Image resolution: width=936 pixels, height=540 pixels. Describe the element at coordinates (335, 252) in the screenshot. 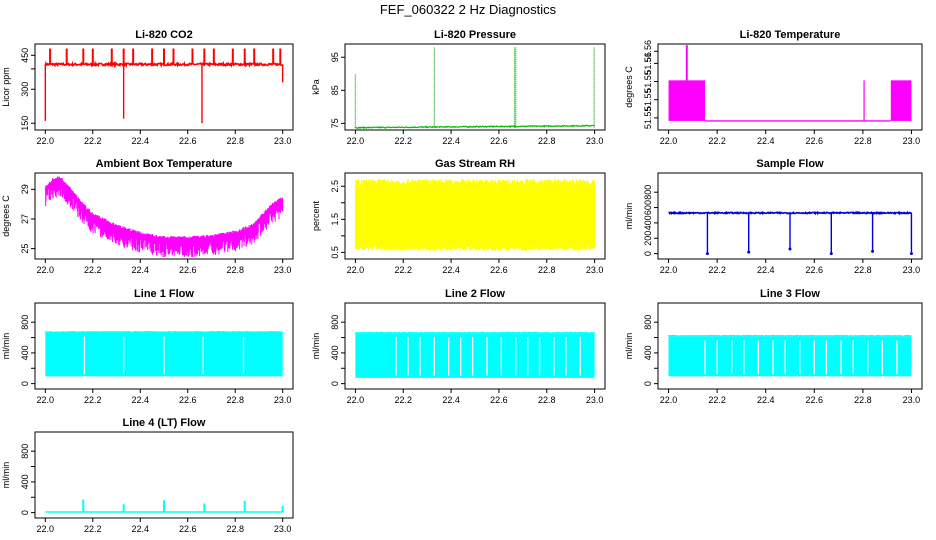

I see `y-tick-label: 0.5` at that location.